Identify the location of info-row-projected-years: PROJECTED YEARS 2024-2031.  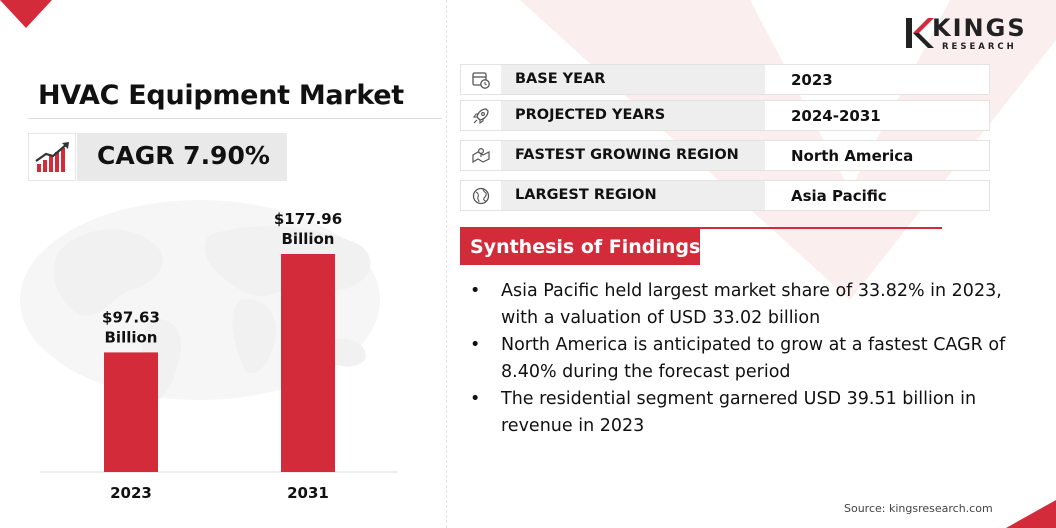
(725, 115).